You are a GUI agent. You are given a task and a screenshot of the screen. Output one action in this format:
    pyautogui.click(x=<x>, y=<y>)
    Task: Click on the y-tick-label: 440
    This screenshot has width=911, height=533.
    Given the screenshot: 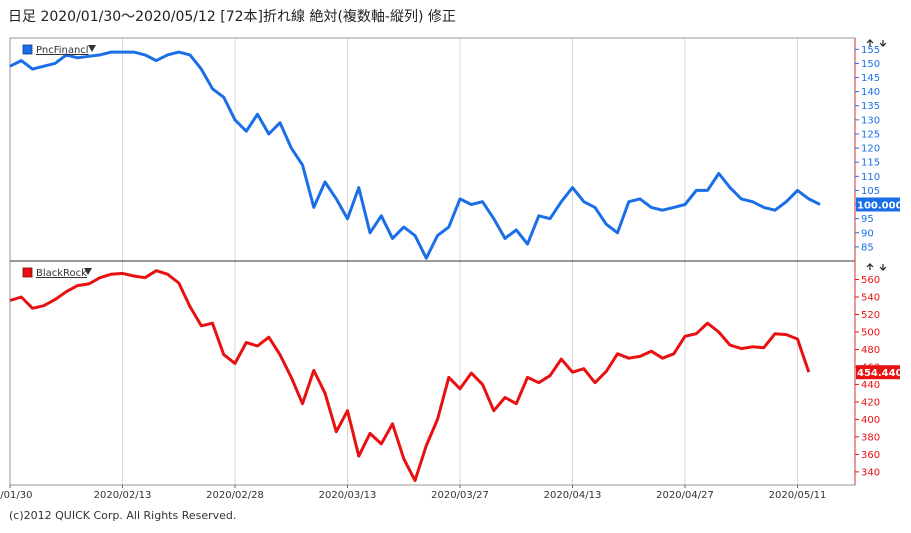 What is the action you would take?
    pyautogui.click(x=870, y=385)
    